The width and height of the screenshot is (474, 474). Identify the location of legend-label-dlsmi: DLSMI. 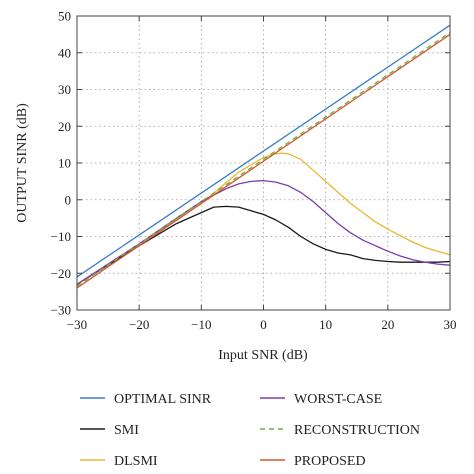
(136, 461).